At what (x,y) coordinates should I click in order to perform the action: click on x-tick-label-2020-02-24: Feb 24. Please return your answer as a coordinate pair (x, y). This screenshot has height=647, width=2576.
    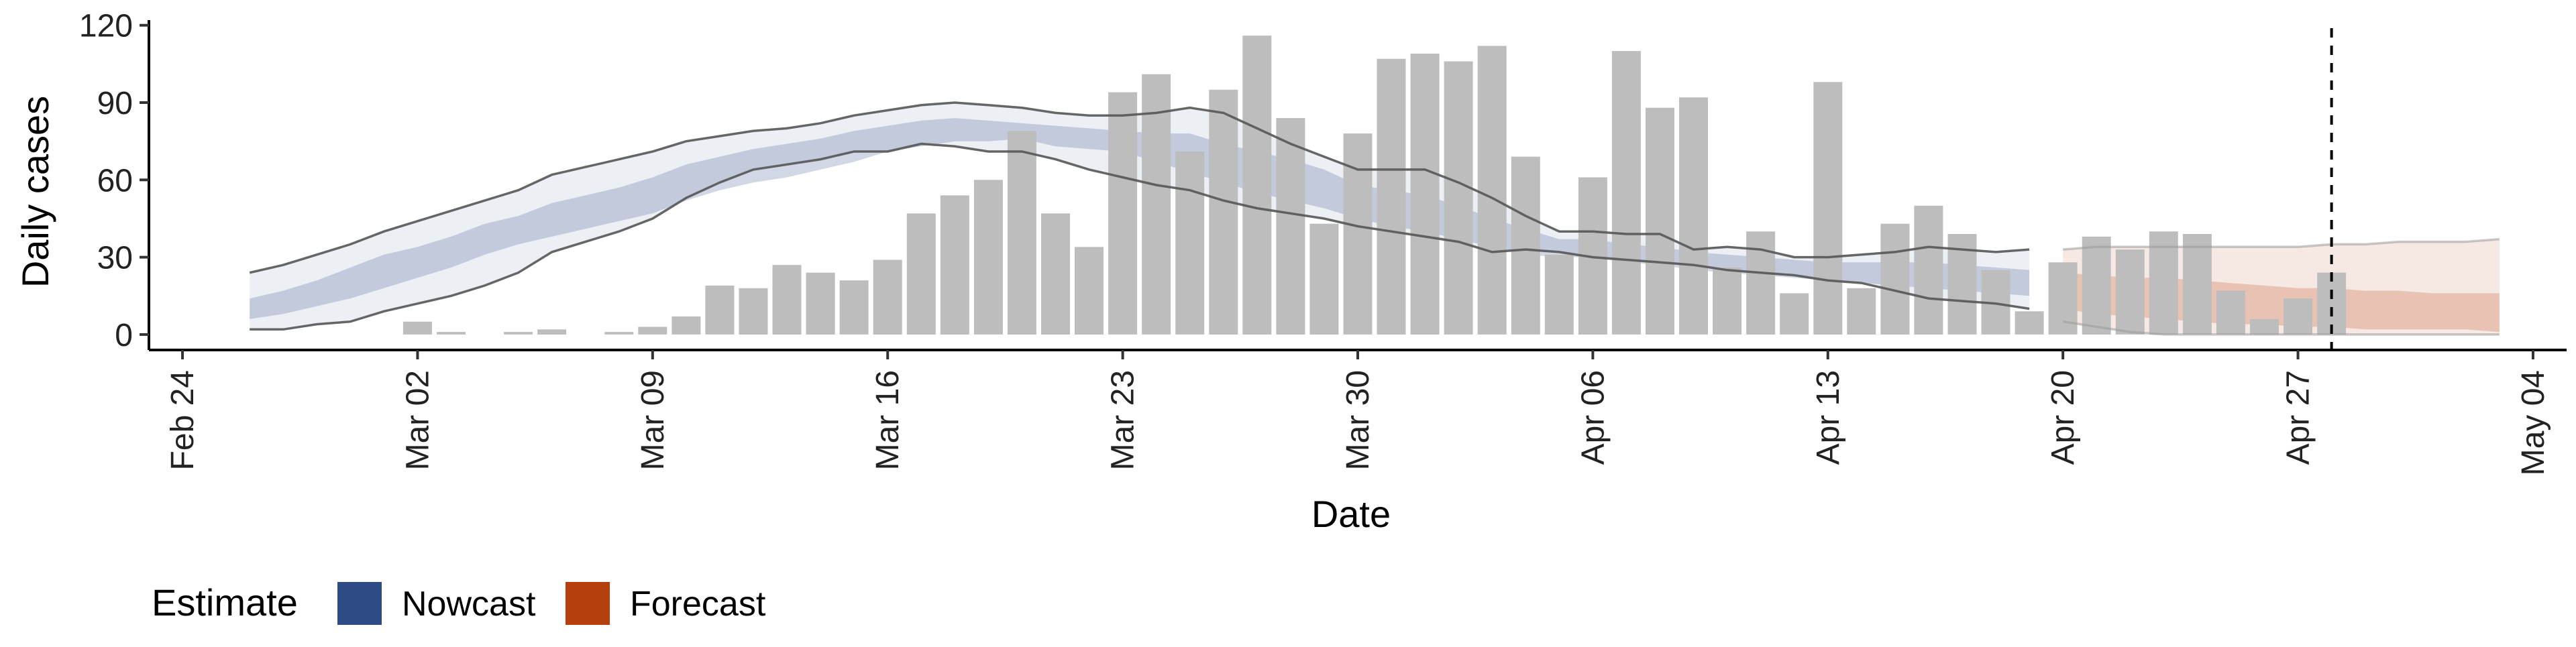
    Looking at the image, I should click on (183, 420).